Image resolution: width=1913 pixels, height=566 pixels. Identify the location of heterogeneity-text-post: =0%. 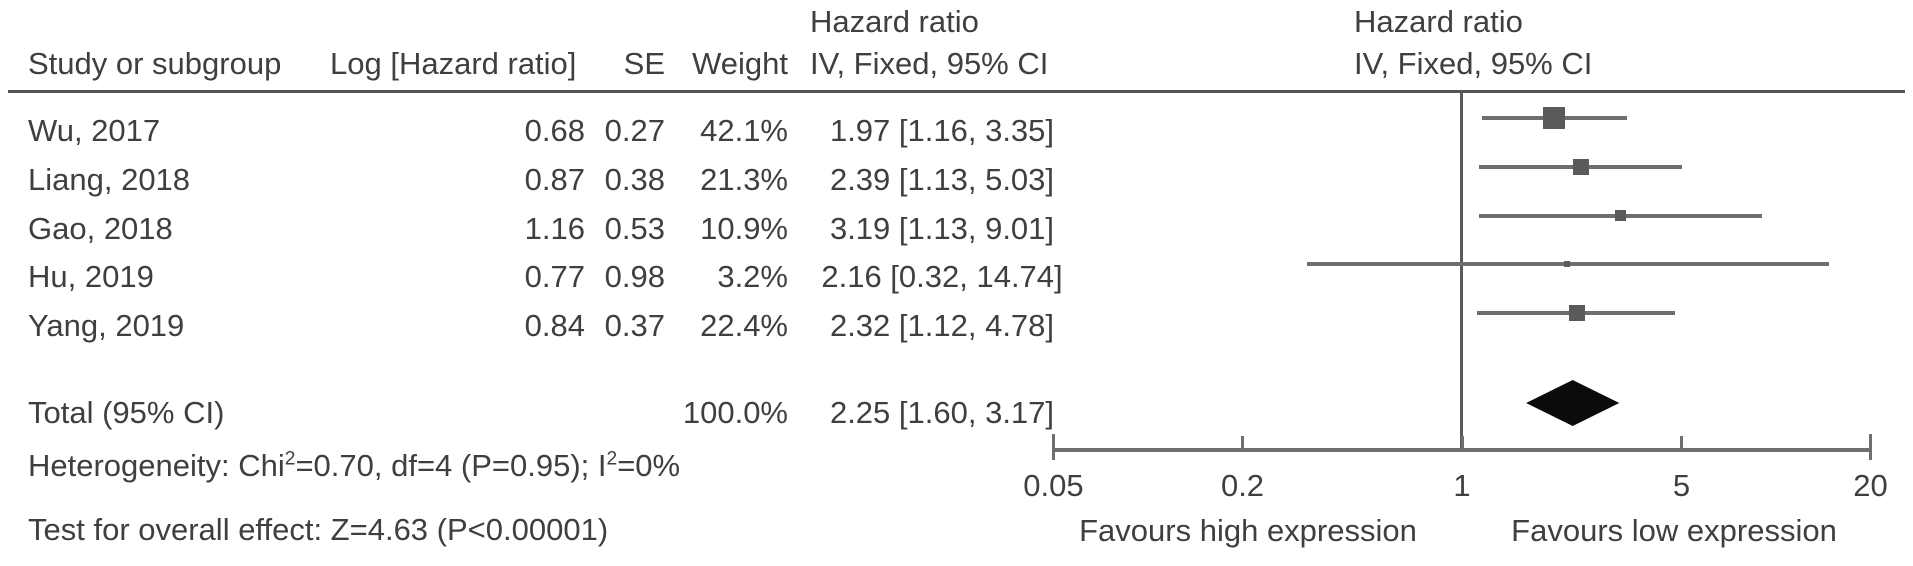
(649, 465).